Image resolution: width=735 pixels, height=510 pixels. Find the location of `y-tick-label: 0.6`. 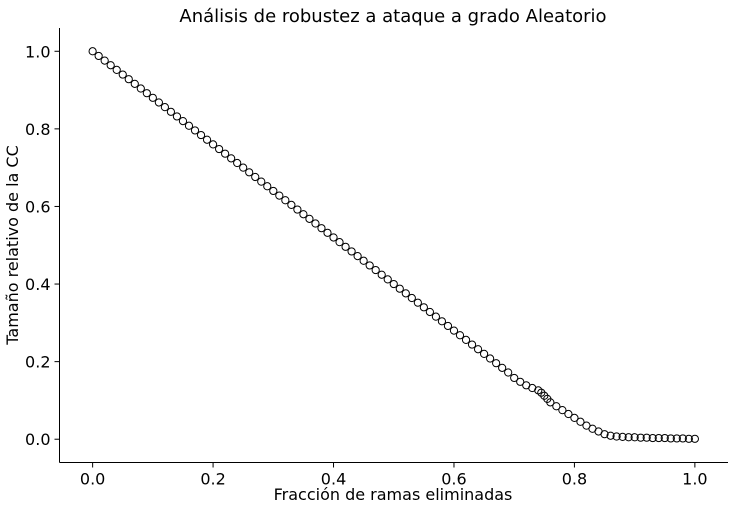

y-tick-label: 0.6 is located at coordinates (37, 206).